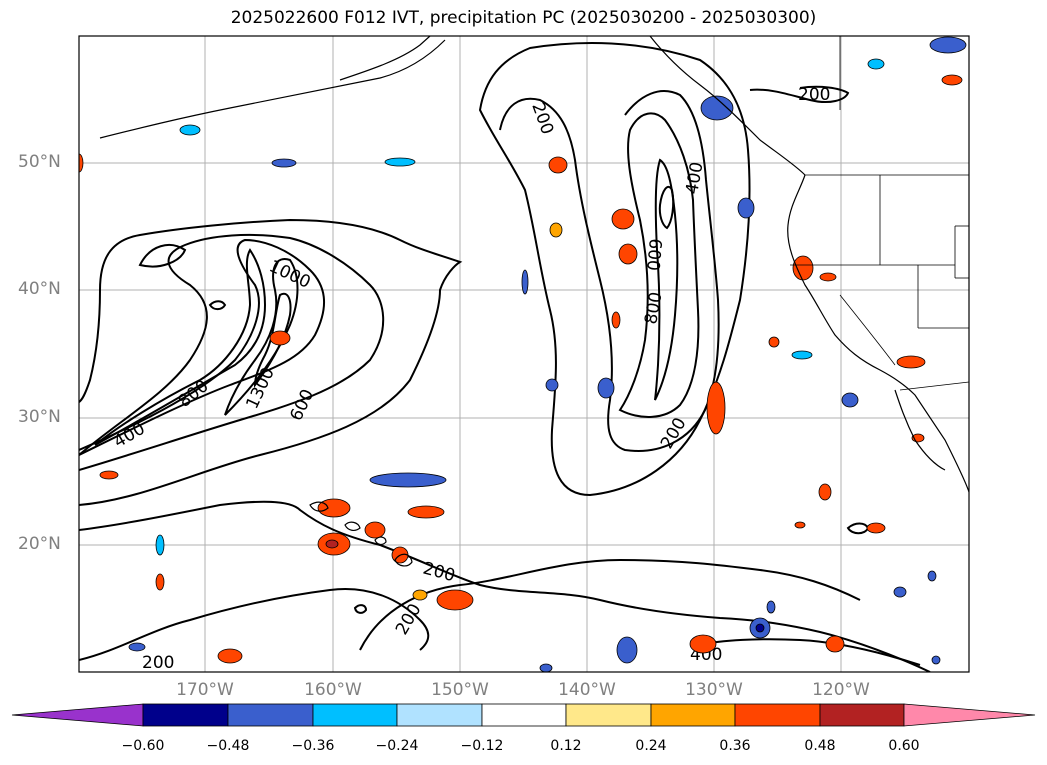 The image size is (1047, 765). Describe the element at coordinates (653, 255) in the screenshot. I see `contour-label: 600` at that location.